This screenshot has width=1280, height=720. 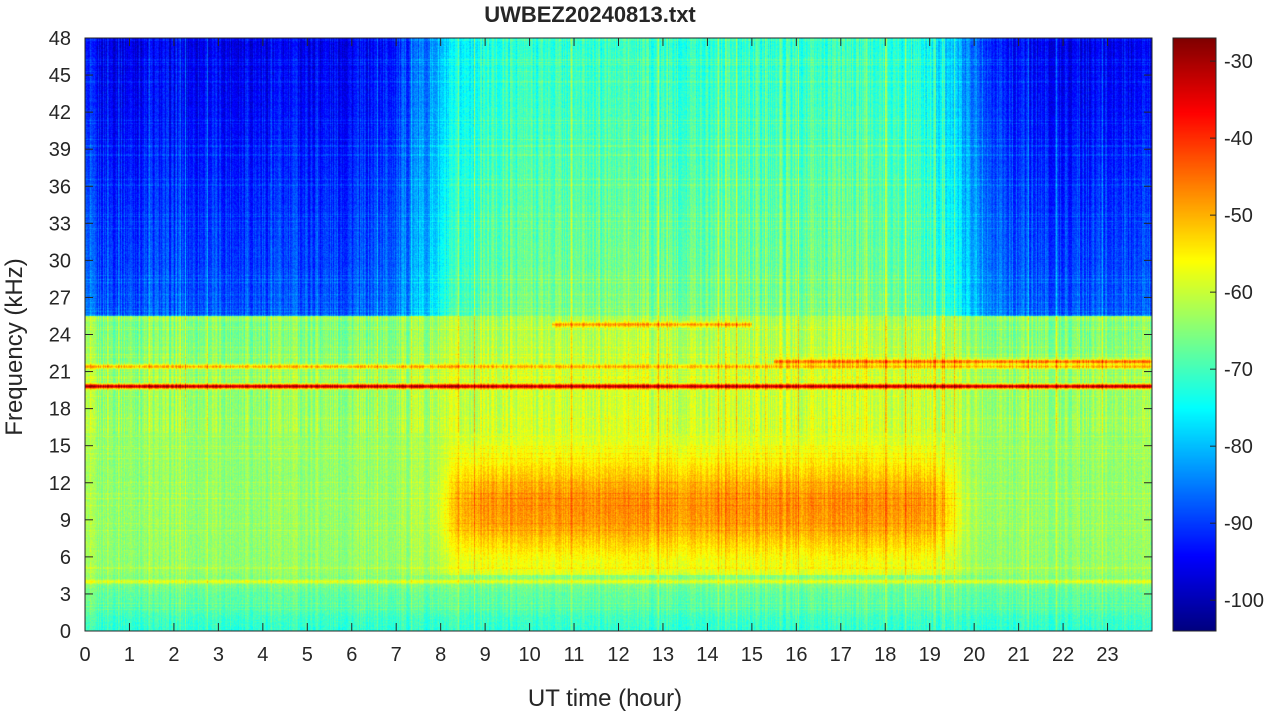 What do you see at coordinates (60, 336) in the screenshot?
I see `y-tick-label: 24` at bounding box center [60, 336].